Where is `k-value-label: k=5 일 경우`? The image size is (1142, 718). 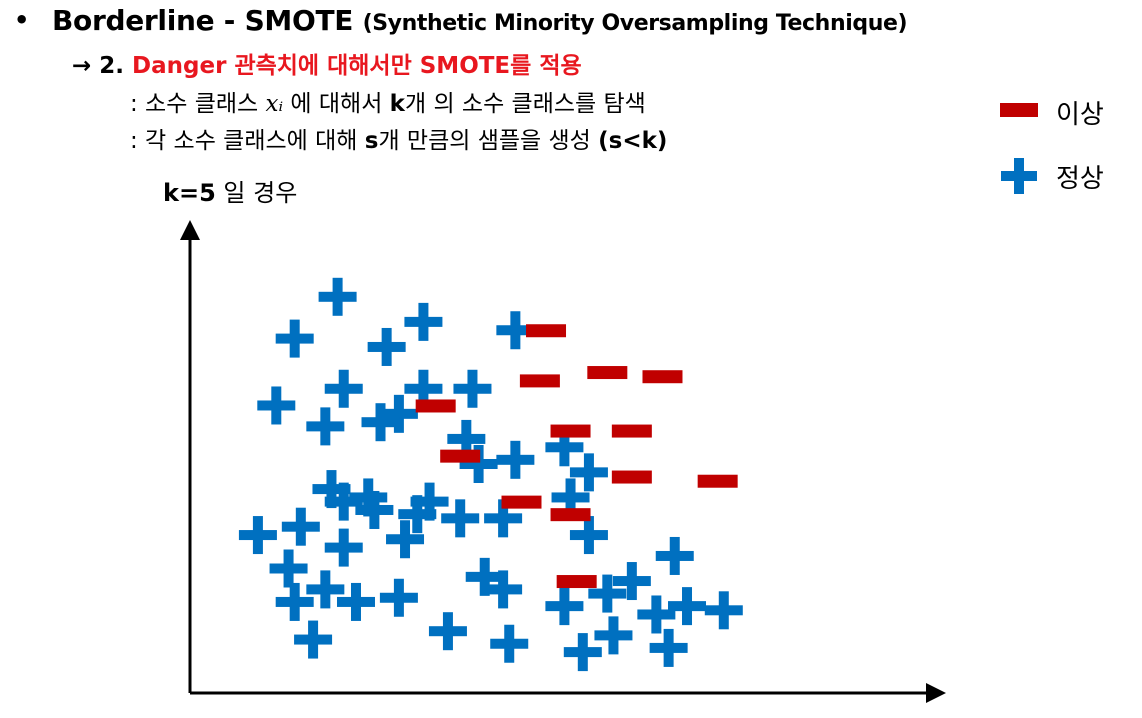
k-value-label: k=5 일 경우 is located at coordinates (230, 190).